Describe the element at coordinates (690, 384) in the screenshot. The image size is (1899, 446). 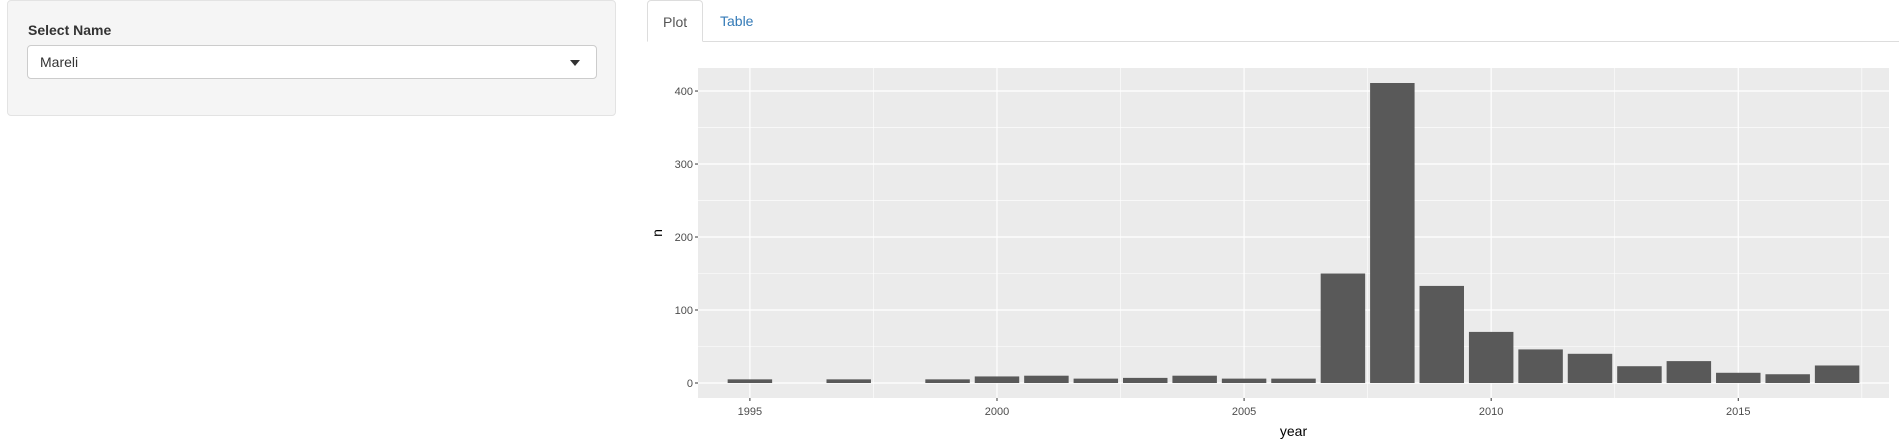
I see `y-tick-label: 0` at that location.